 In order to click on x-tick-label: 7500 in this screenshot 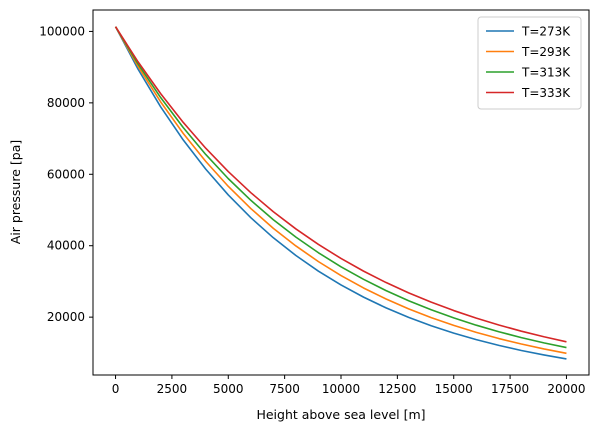, I will do `click(284, 389)`.